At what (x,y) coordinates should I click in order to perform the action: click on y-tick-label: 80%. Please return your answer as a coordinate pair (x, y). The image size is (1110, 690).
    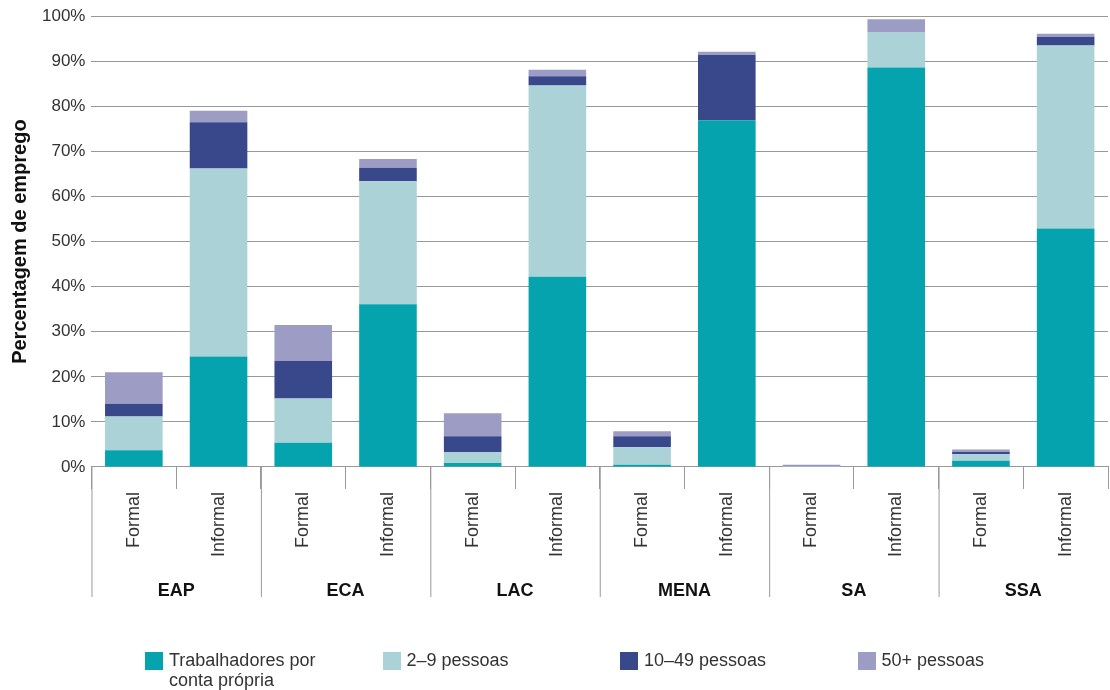
    Looking at the image, I should click on (68, 106).